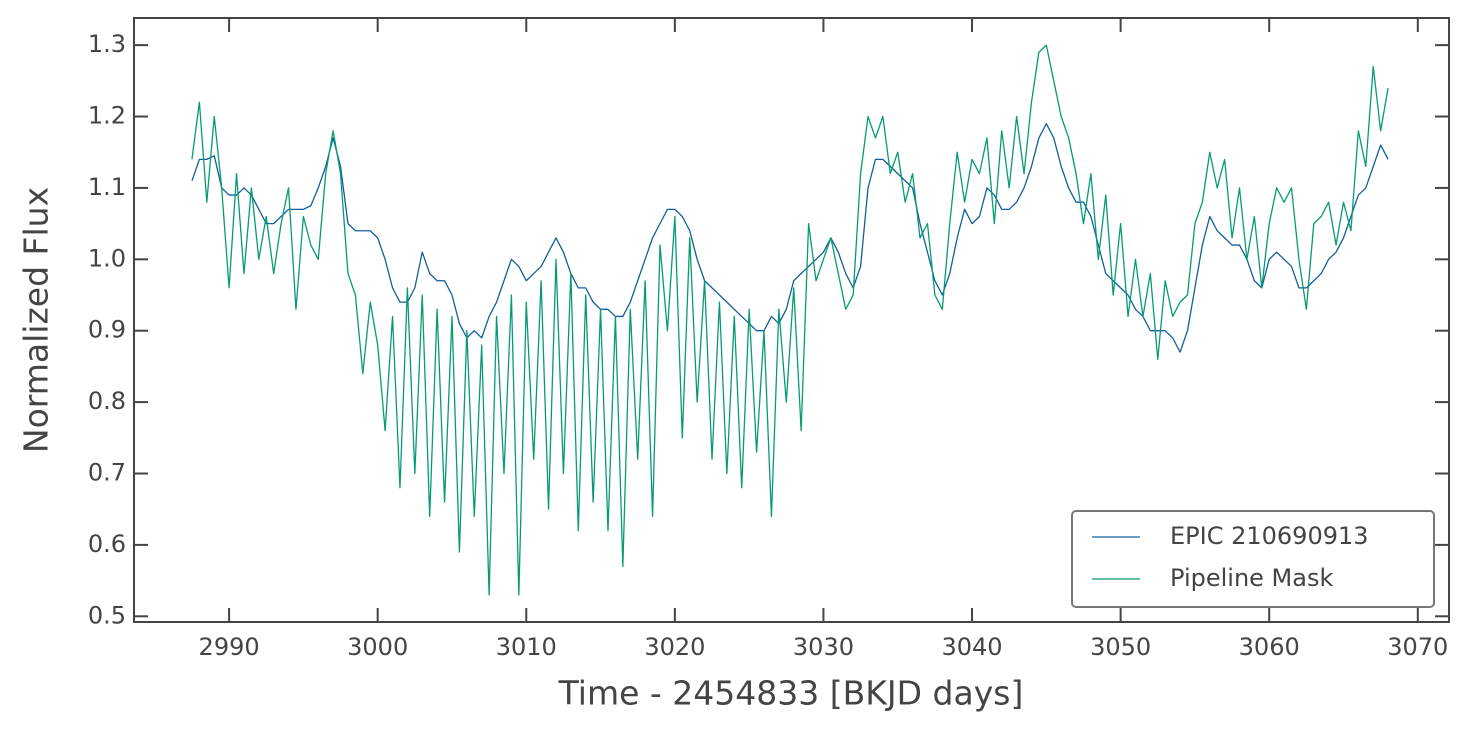 The height and width of the screenshot is (741, 1479). Describe the element at coordinates (107, 401) in the screenshot. I see `y-tick-label: 0.8` at that location.